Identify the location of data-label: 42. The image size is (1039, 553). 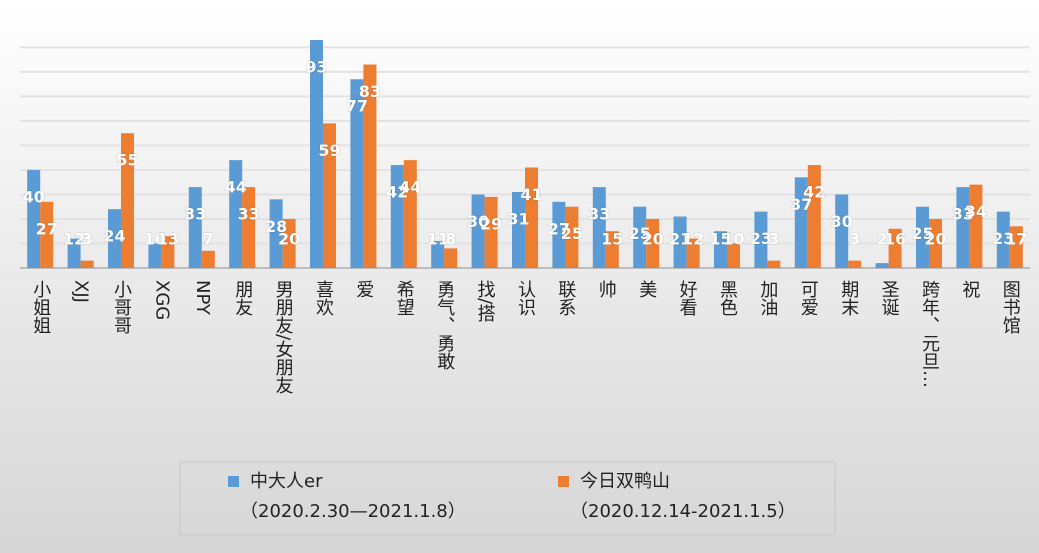
(397, 192).